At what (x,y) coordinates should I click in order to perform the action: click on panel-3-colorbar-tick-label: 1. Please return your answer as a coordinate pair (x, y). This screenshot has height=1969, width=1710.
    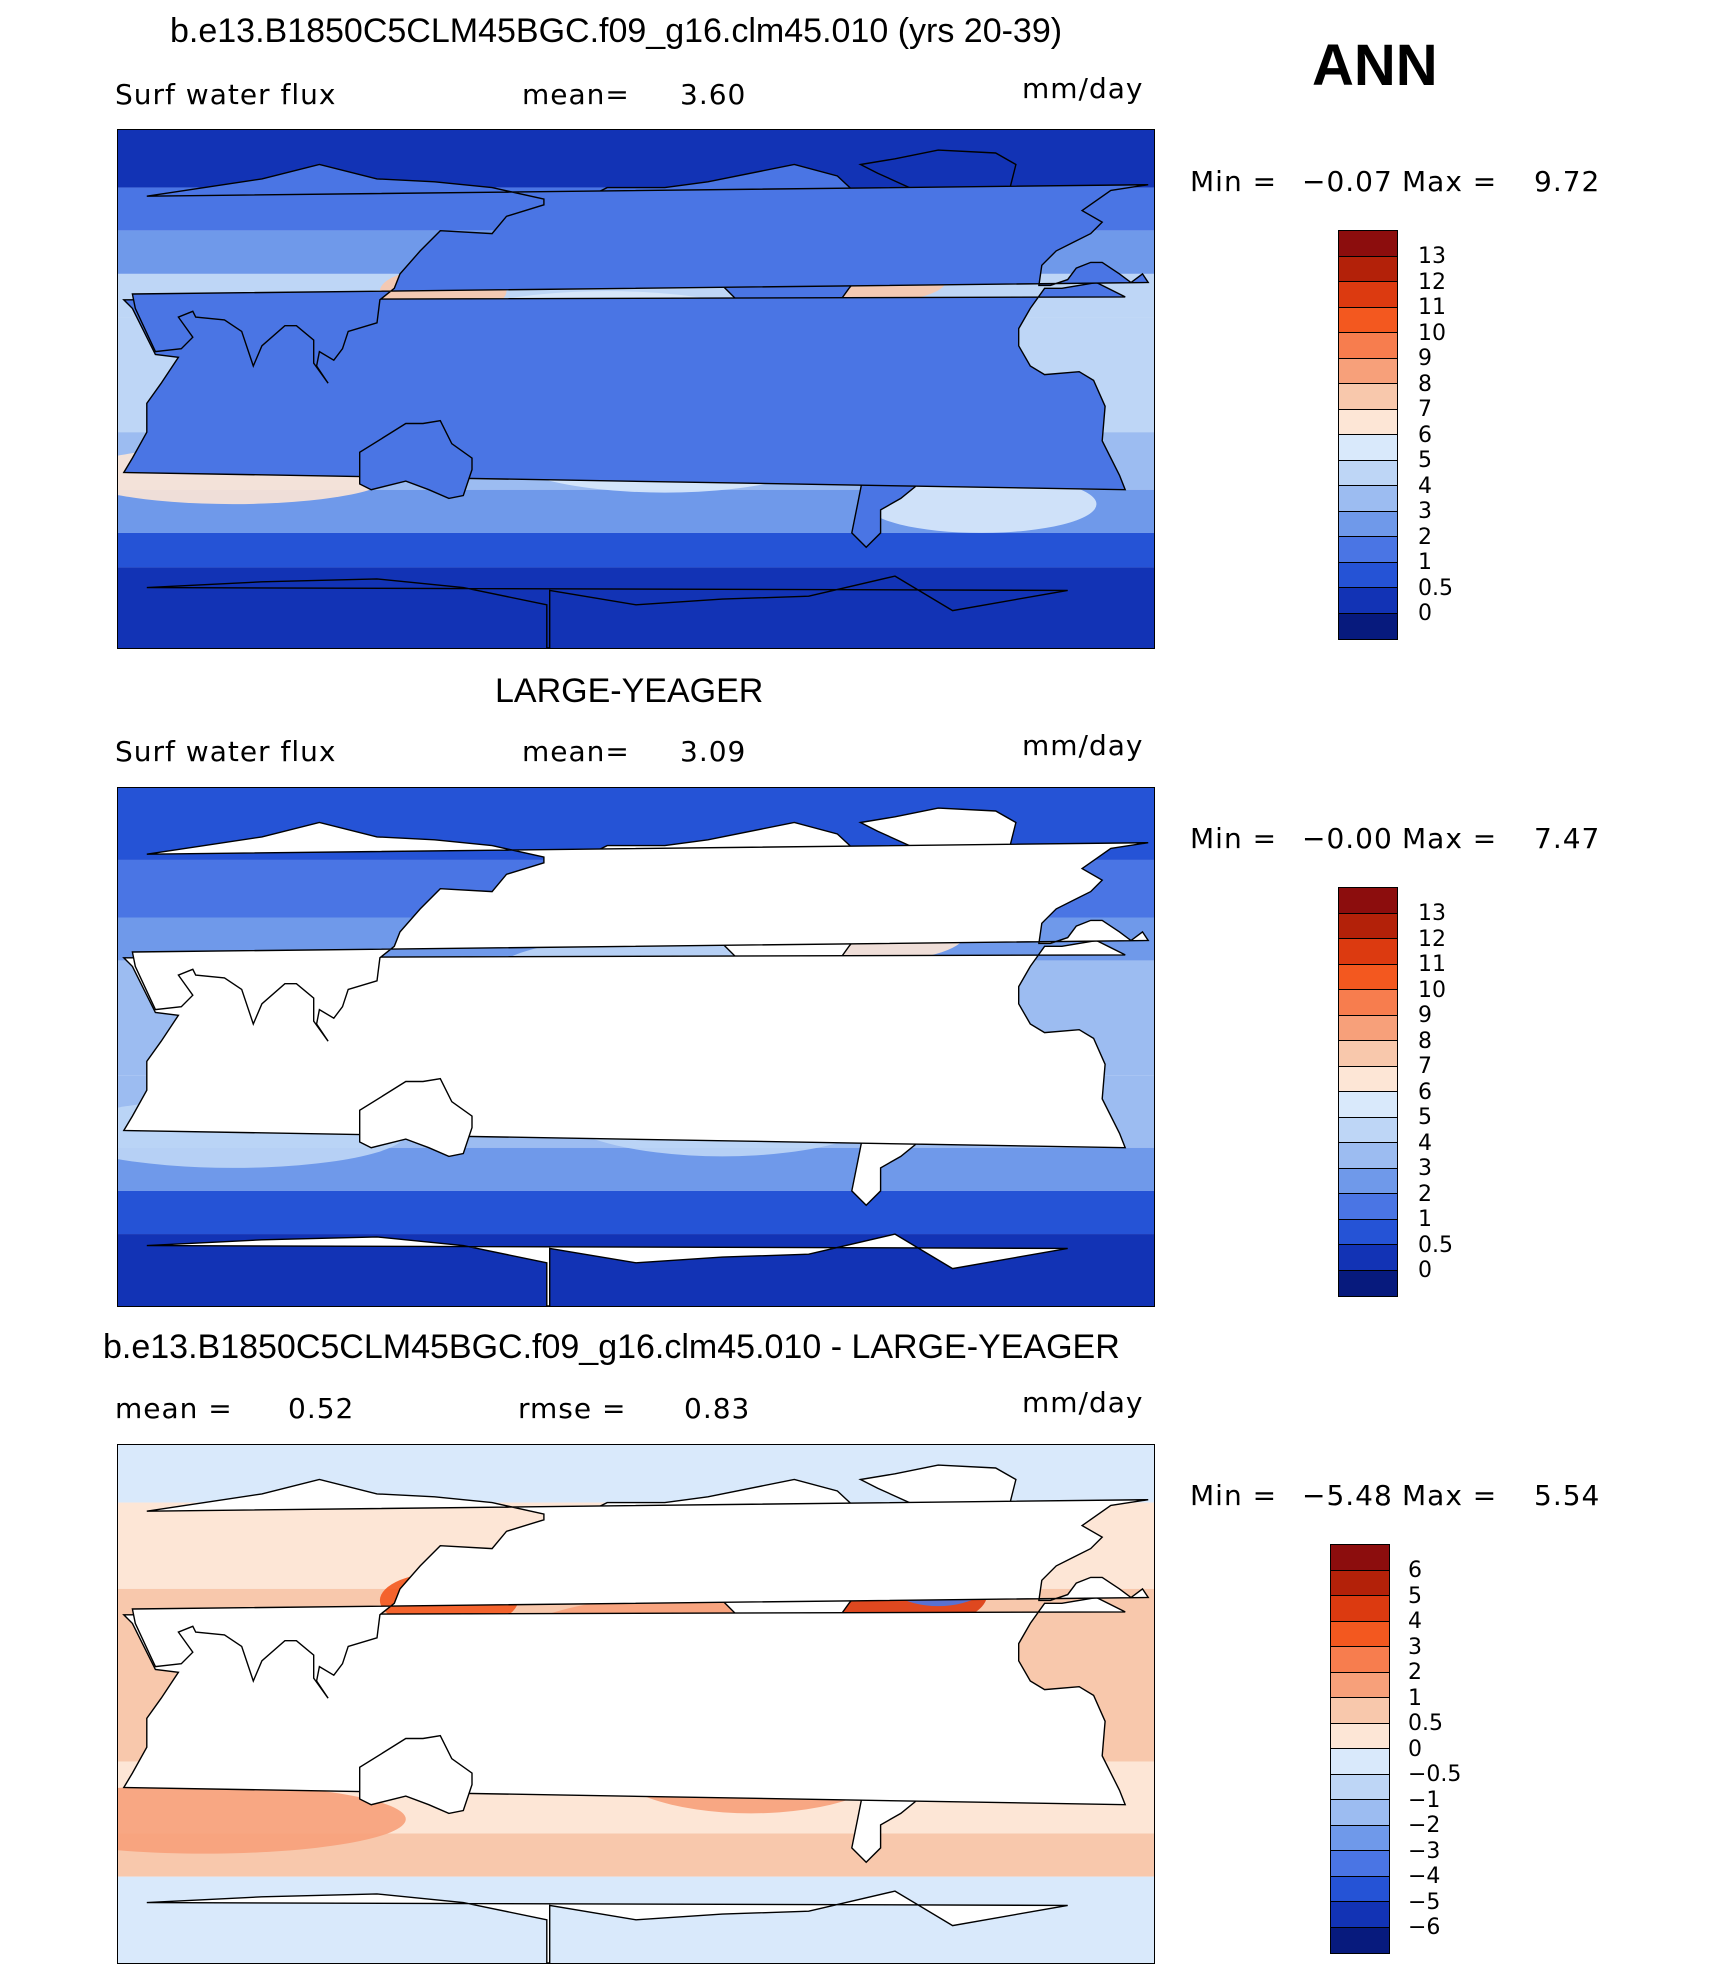
    Looking at the image, I should click on (1415, 1698).